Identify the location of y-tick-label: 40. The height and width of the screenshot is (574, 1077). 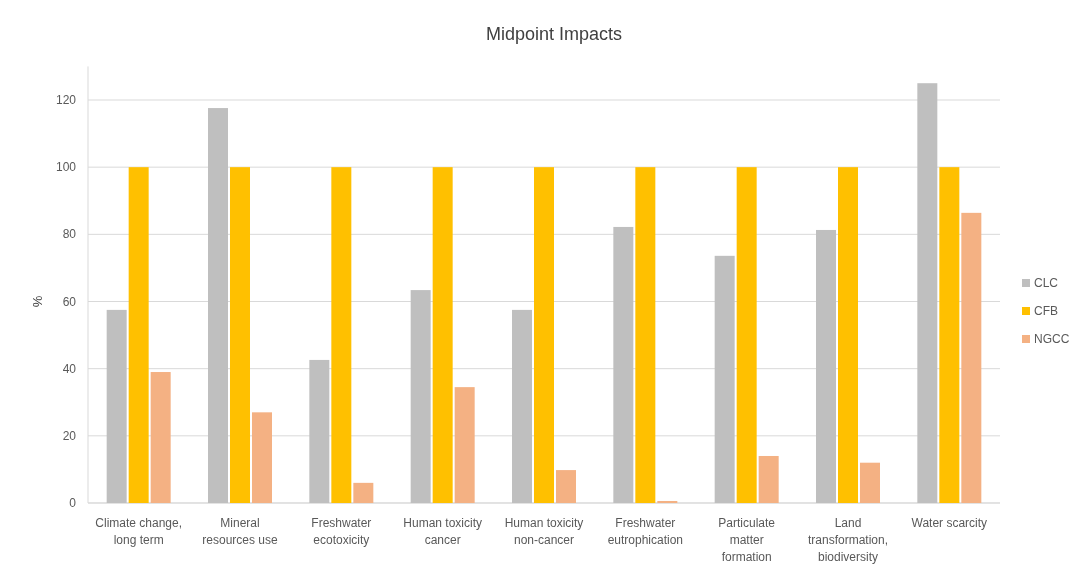
(69, 368).